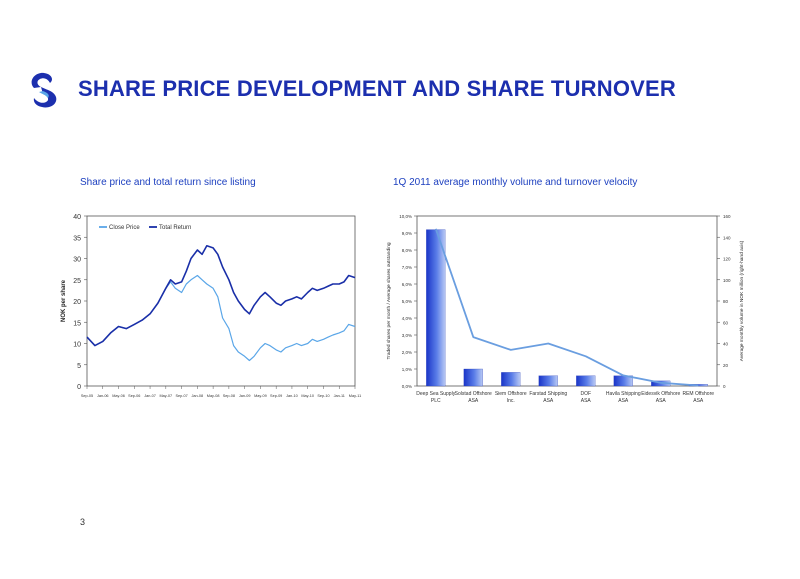 The image size is (800, 579). Describe the element at coordinates (198, 396) in the screenshot. I see `x-tick-label: Jan-08` at that location.